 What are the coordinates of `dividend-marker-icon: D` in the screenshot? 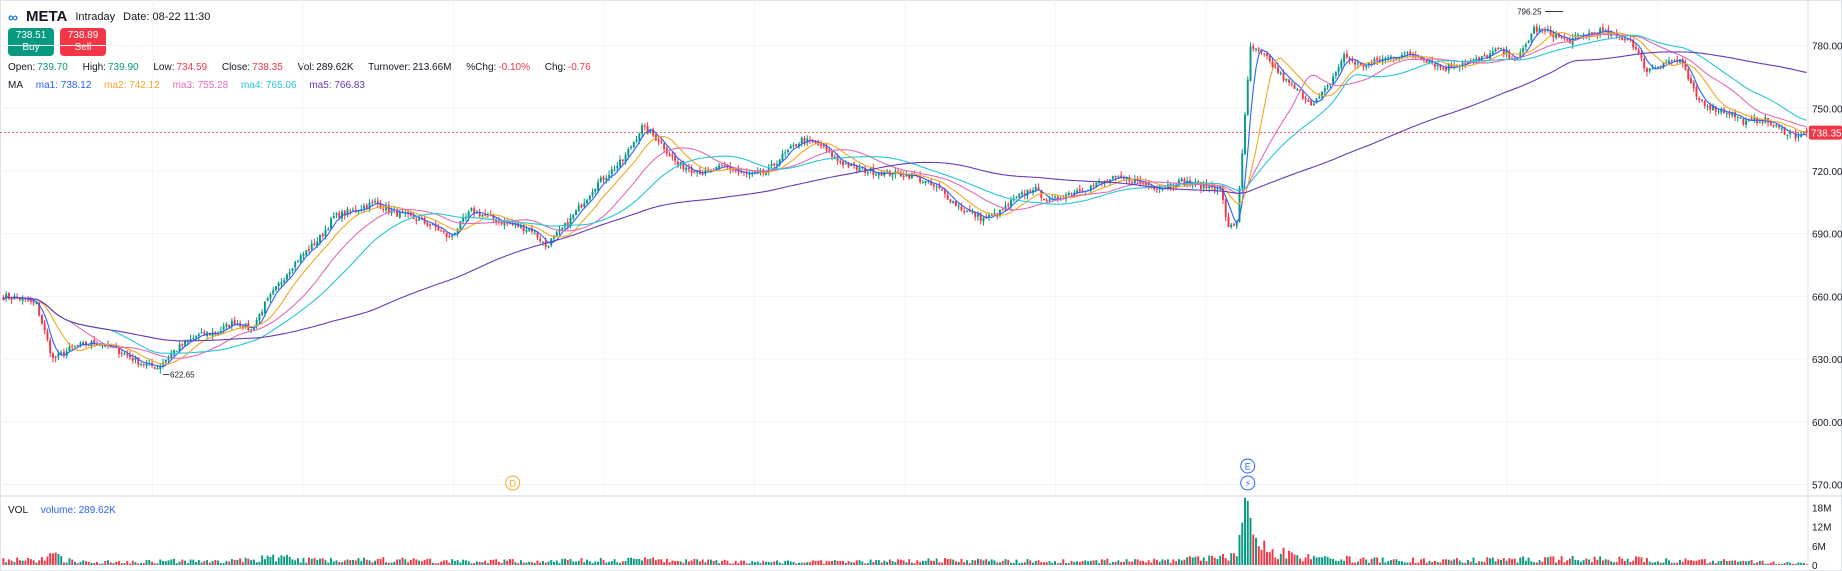 It's located at (513, 483).